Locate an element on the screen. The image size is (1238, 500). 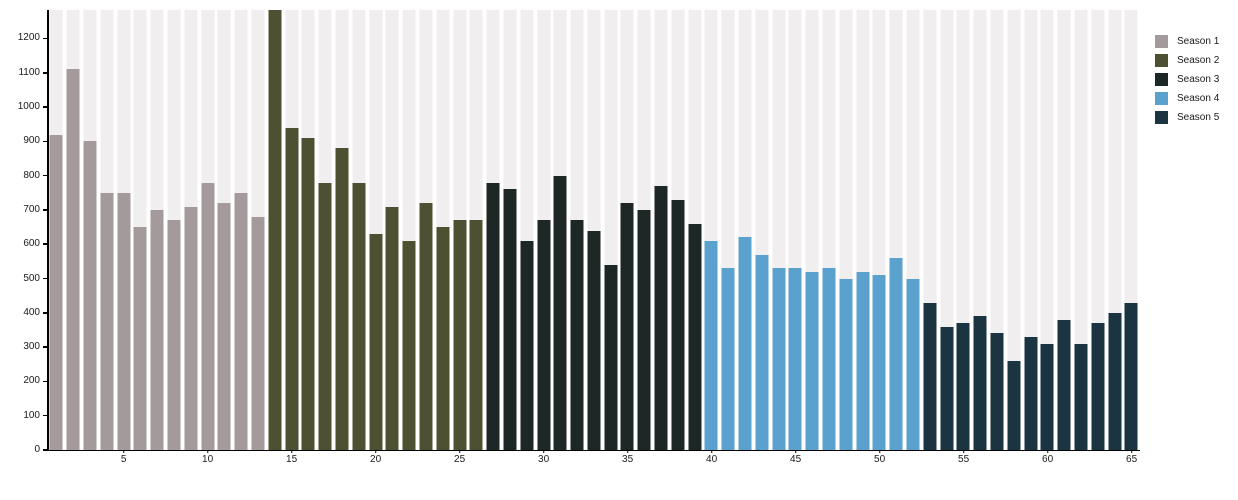
x-tick-label-5: 5 is located at coordinates (123, 459).